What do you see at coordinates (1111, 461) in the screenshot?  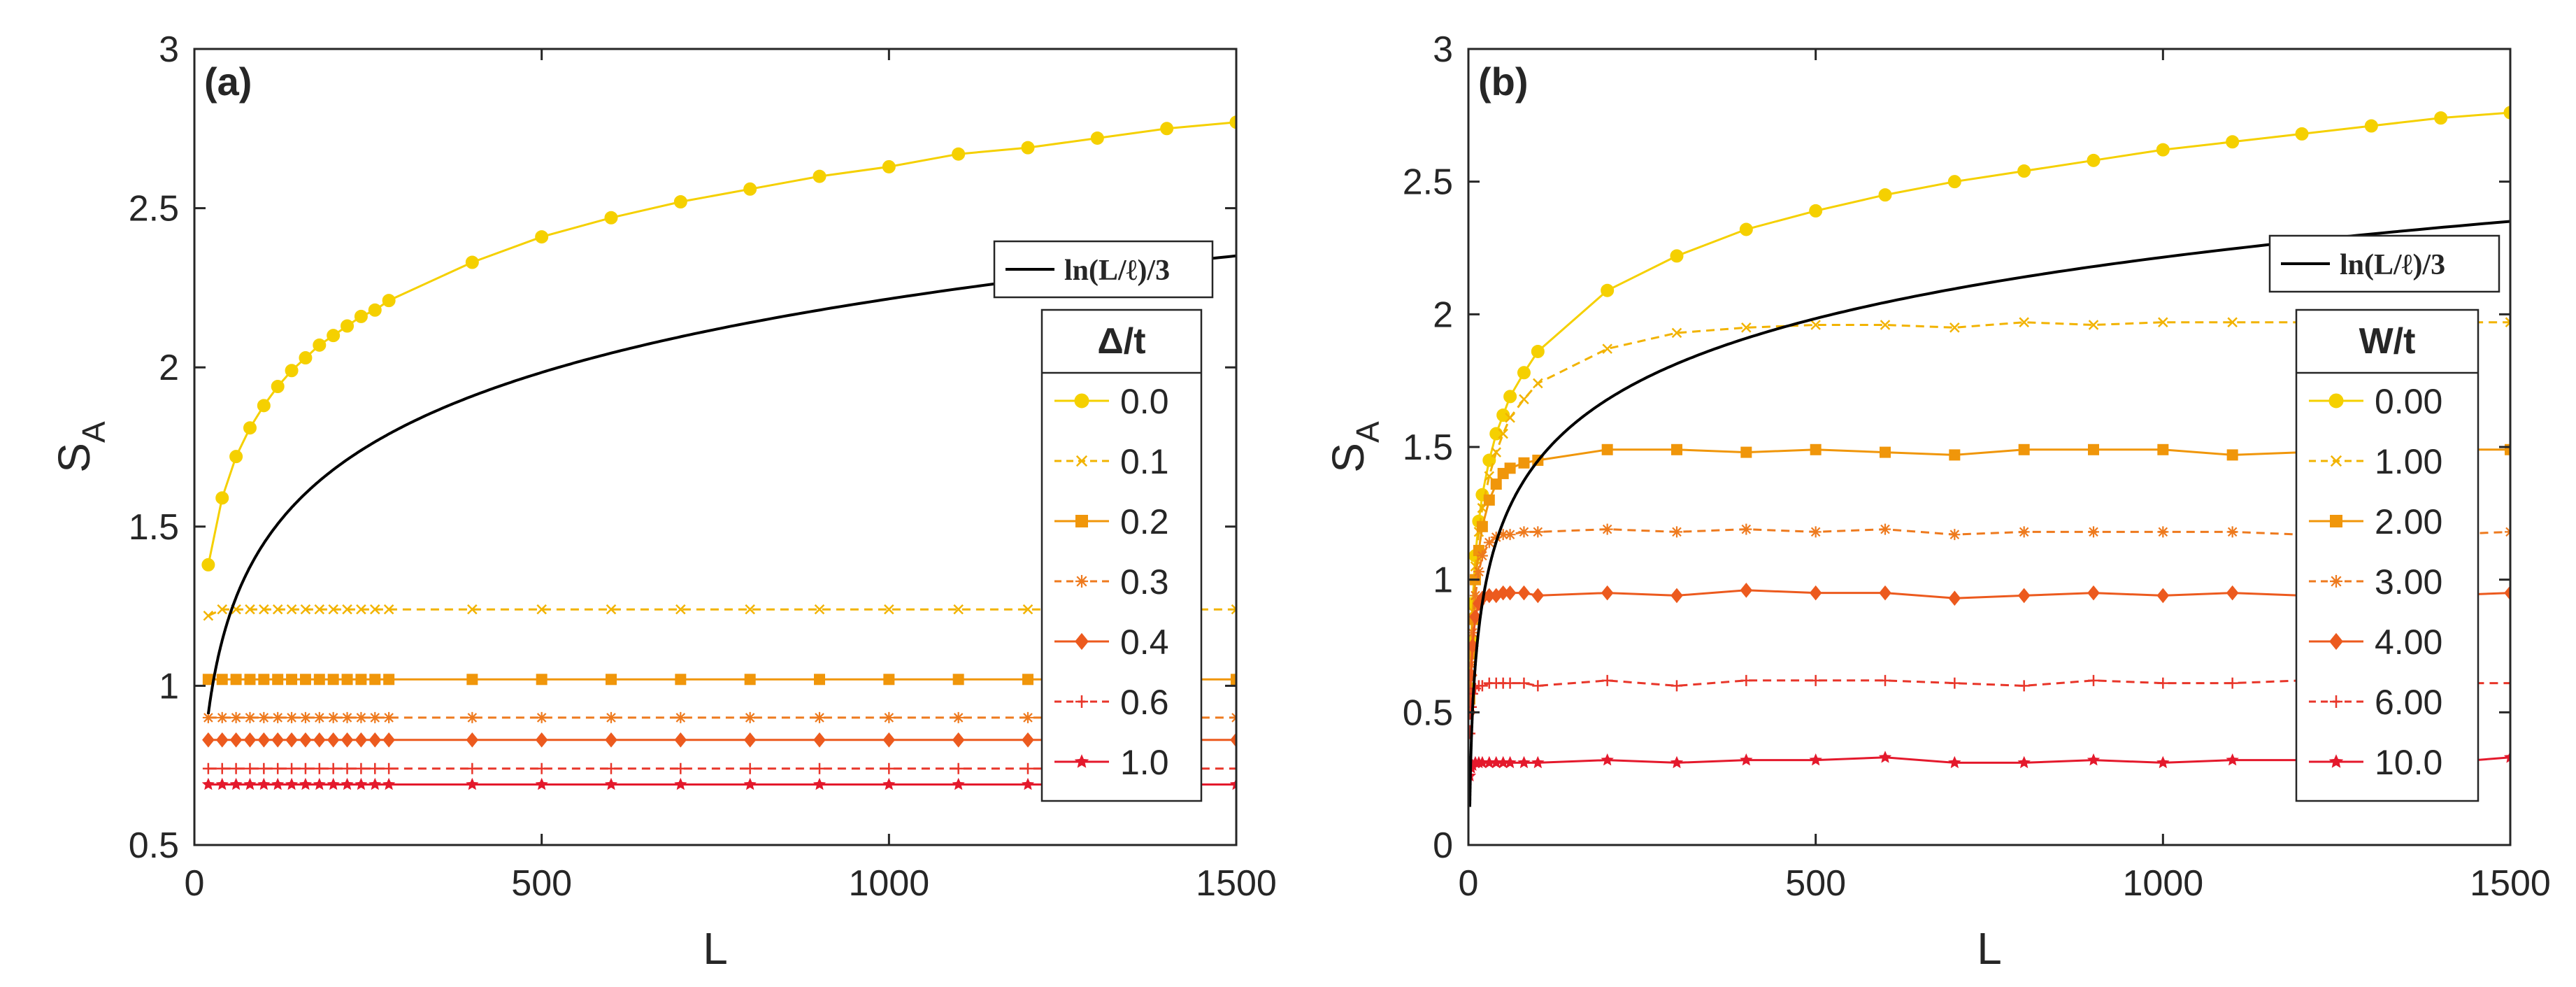 I see `legend-entry-0.1: 0.1` at bounding box center [1111, 461].